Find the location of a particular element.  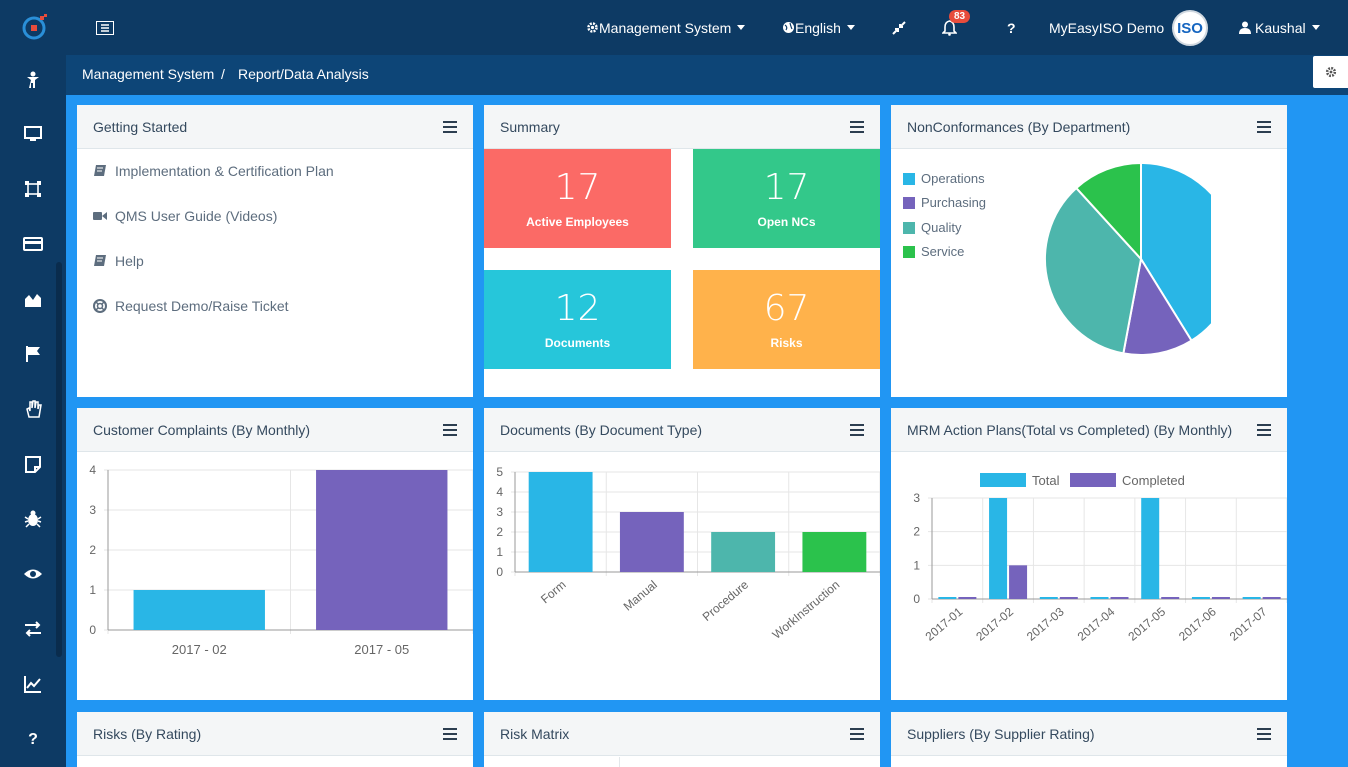

fullscreen-button is located at coordinates (899, 27).